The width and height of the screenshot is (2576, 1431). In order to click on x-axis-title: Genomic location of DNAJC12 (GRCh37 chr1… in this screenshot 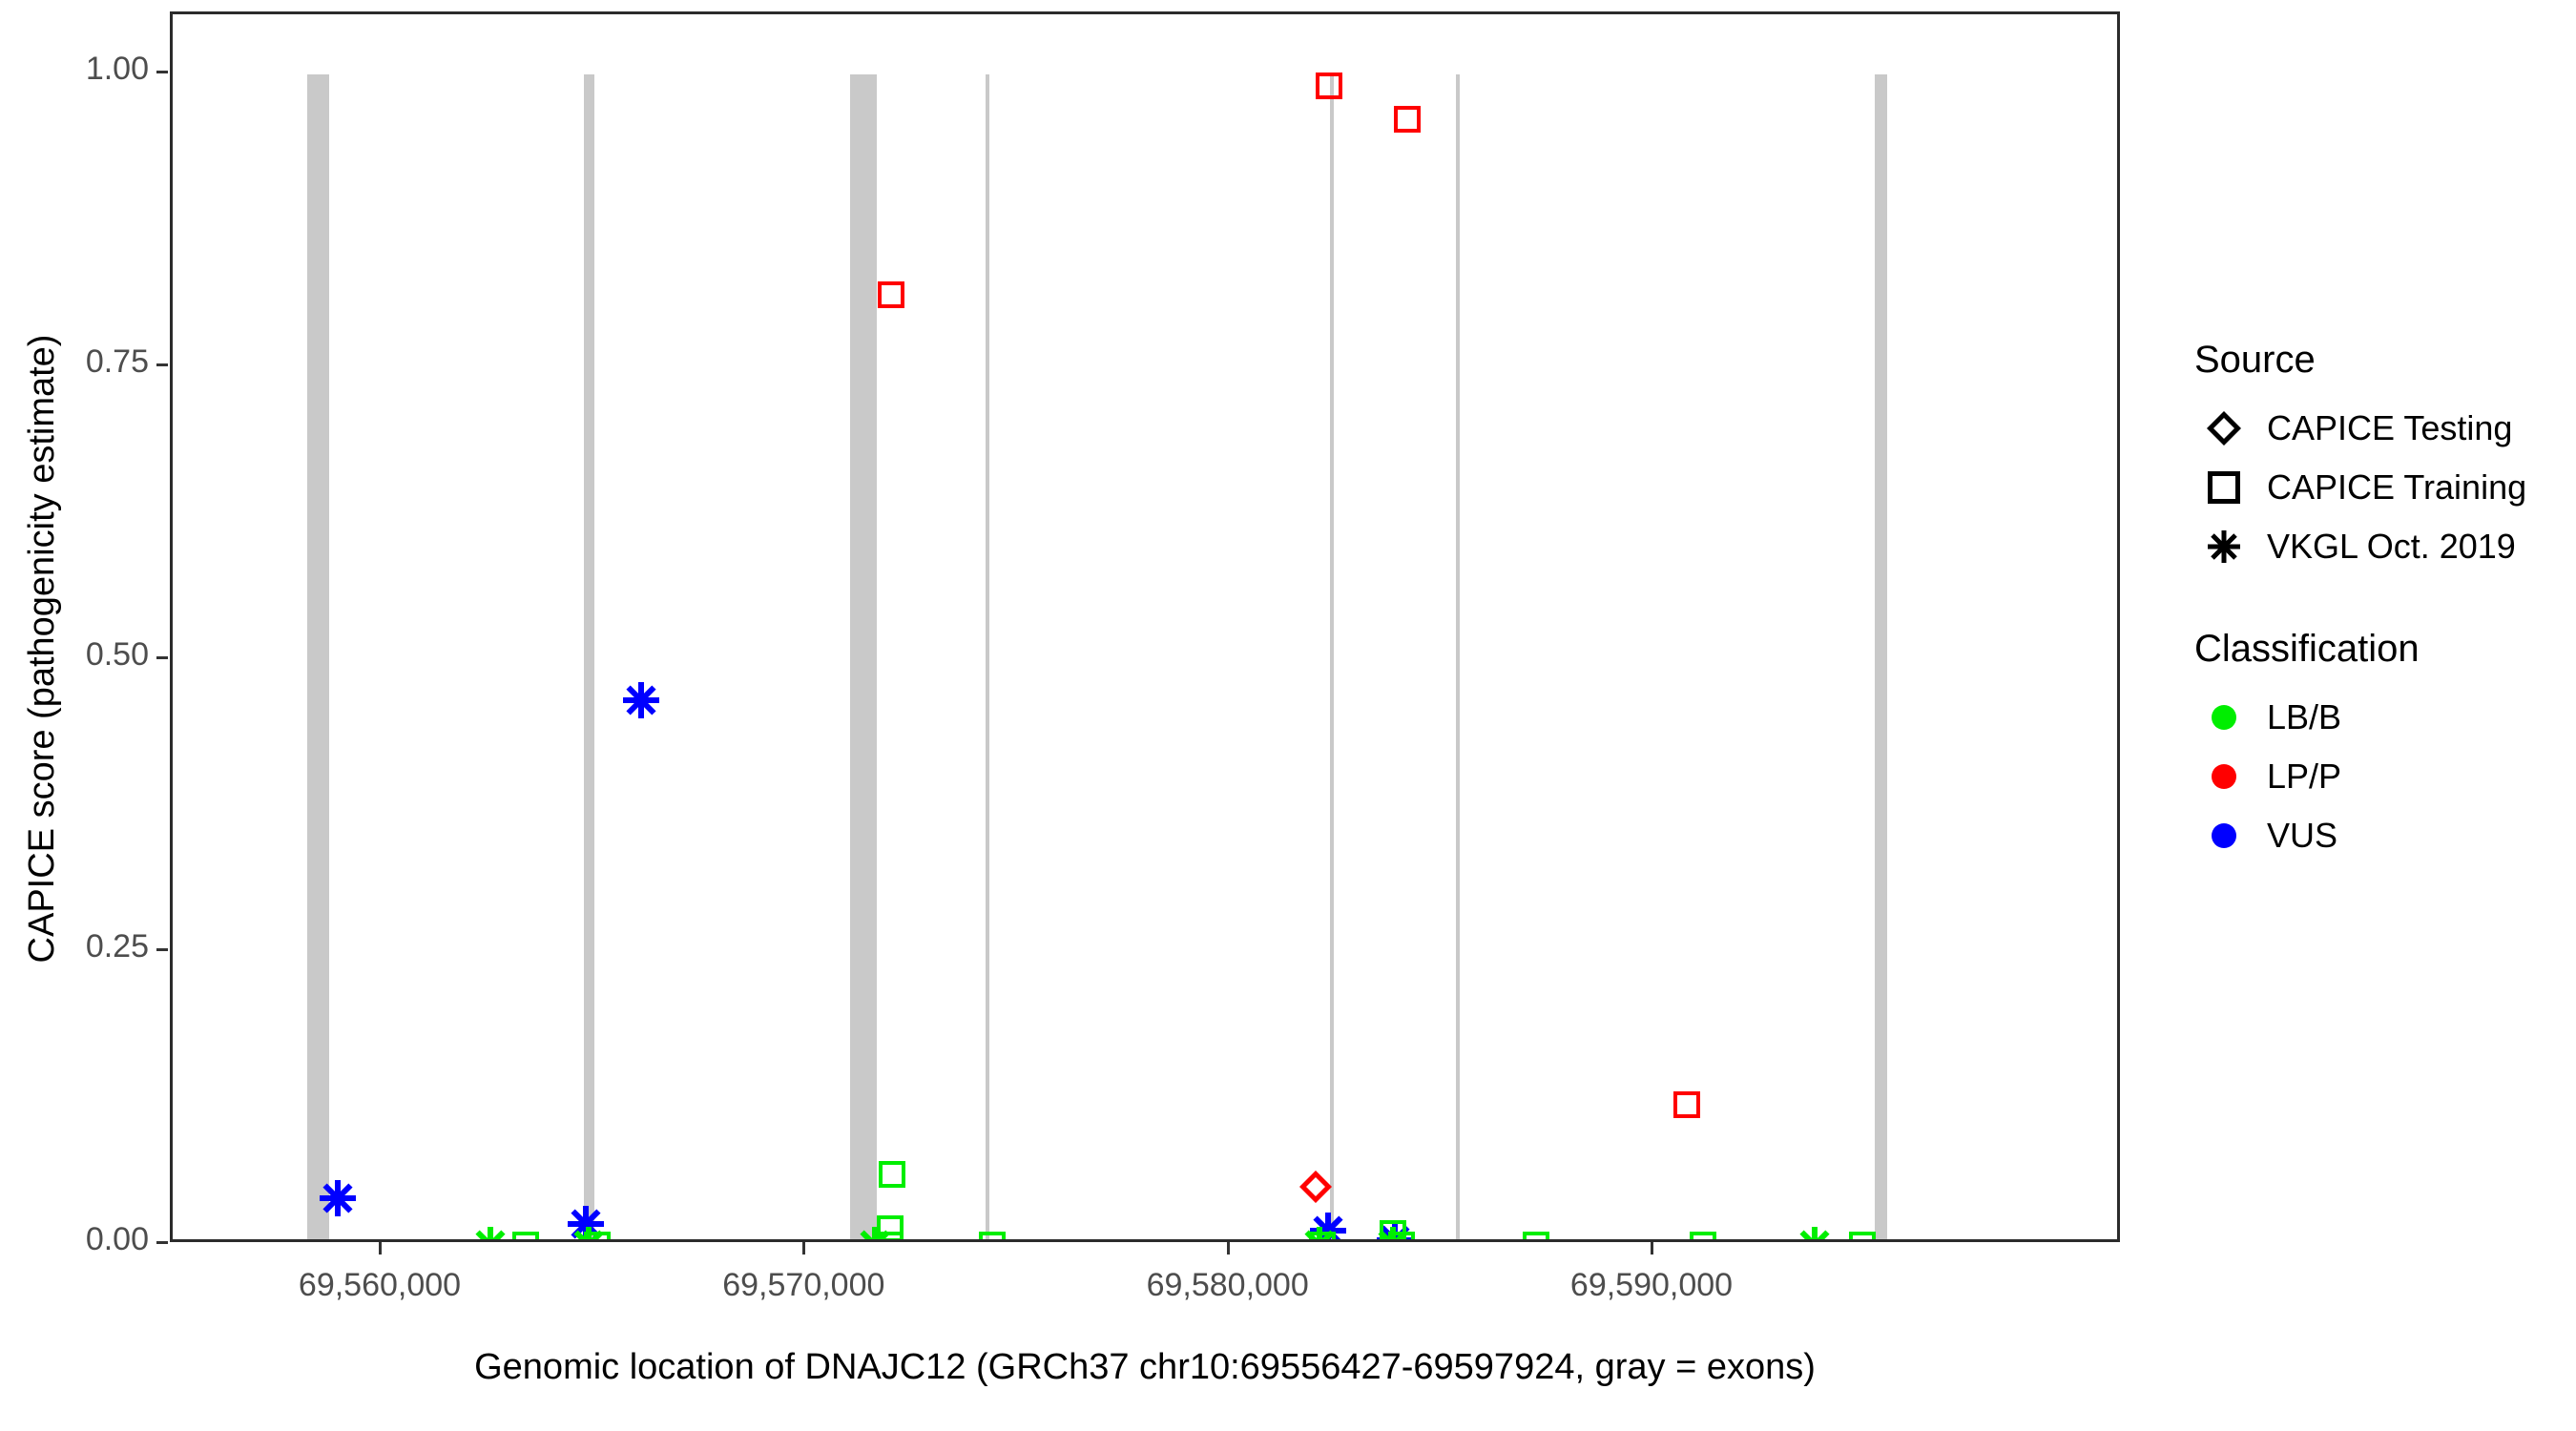, I will do `click(1145, 1367)`.